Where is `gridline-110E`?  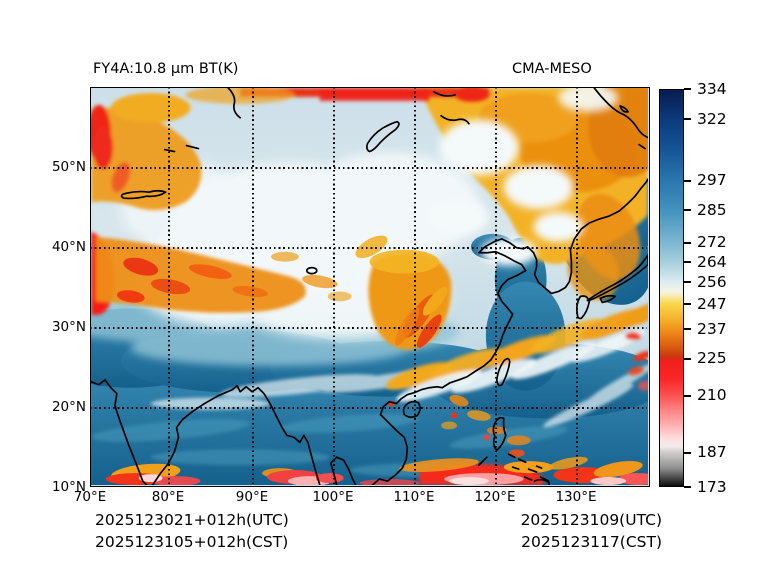
gridline-110E is located at coordinates (415, 285).